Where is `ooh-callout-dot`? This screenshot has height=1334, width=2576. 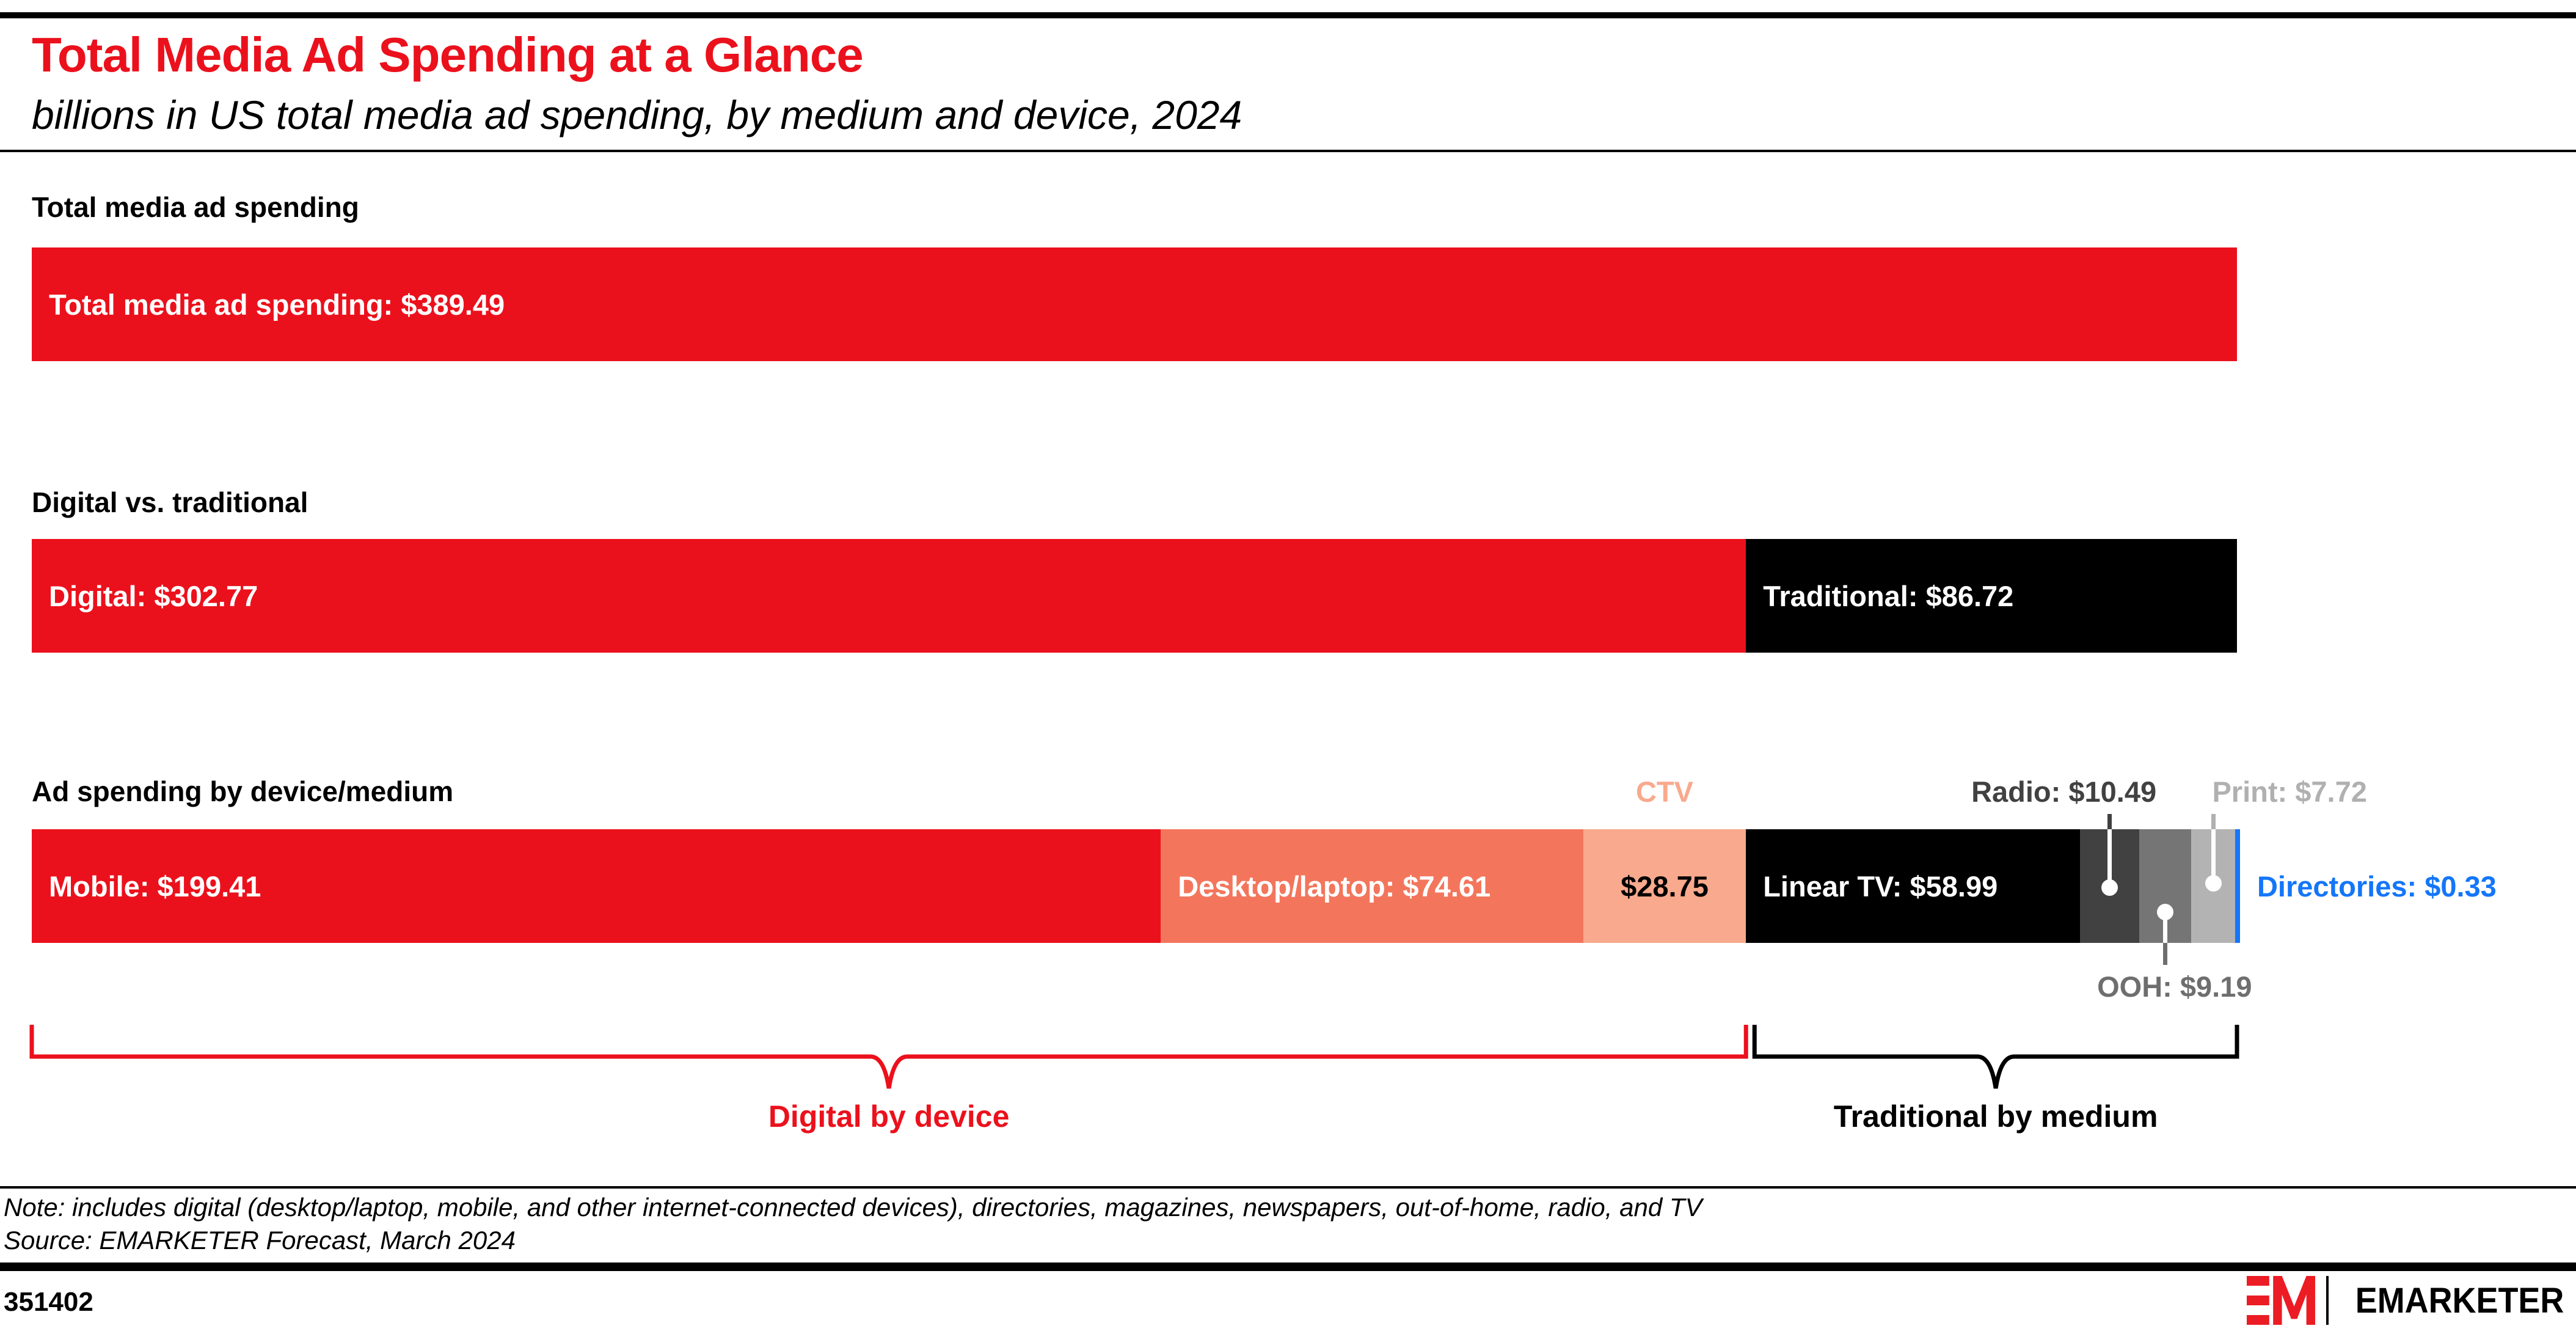 ooh-callout-dot is located at coordinates (2165, 912).